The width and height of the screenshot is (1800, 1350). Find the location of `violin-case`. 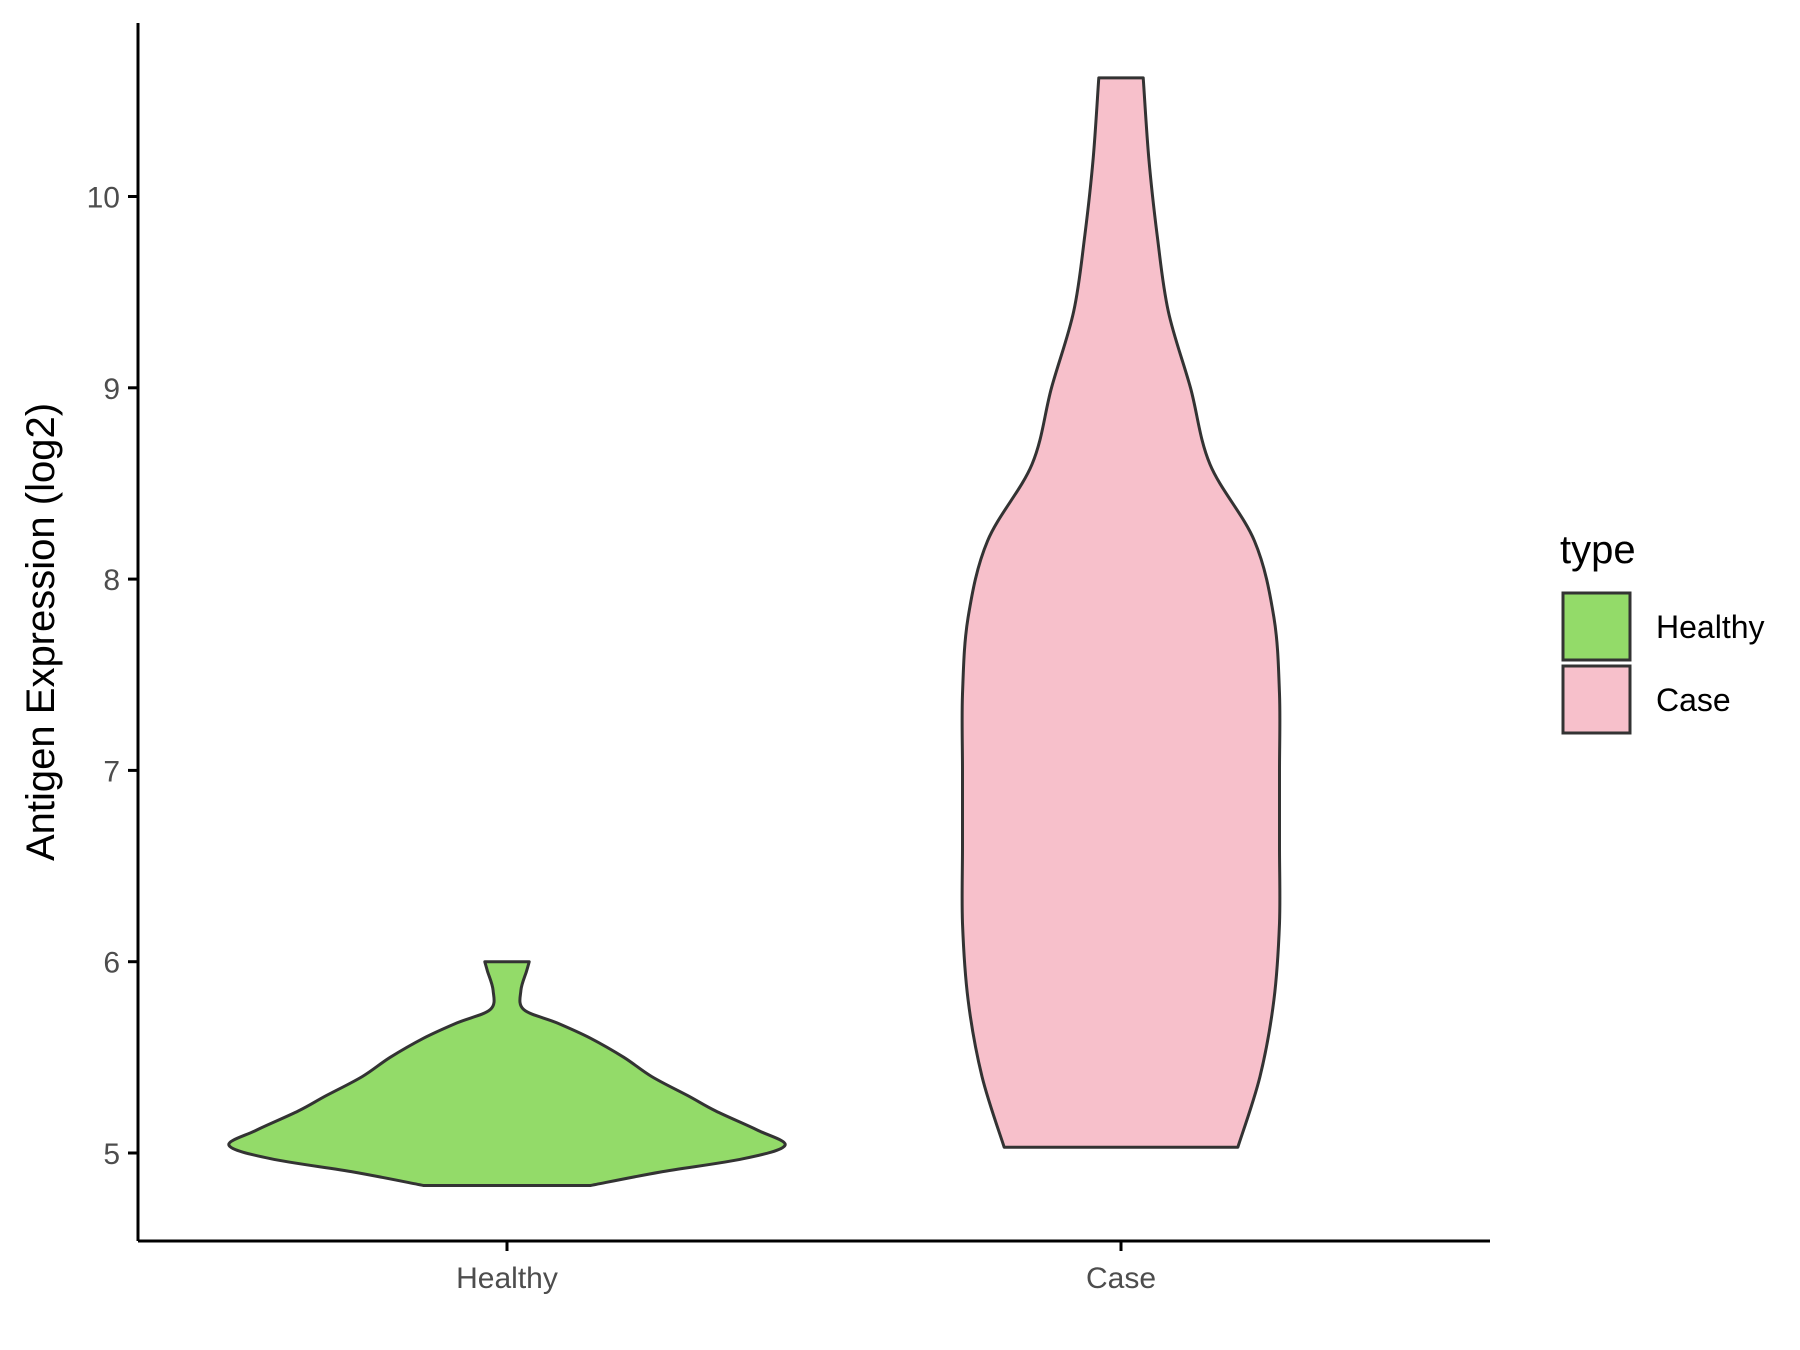

violin-case is located at coordinates (1121, 612).